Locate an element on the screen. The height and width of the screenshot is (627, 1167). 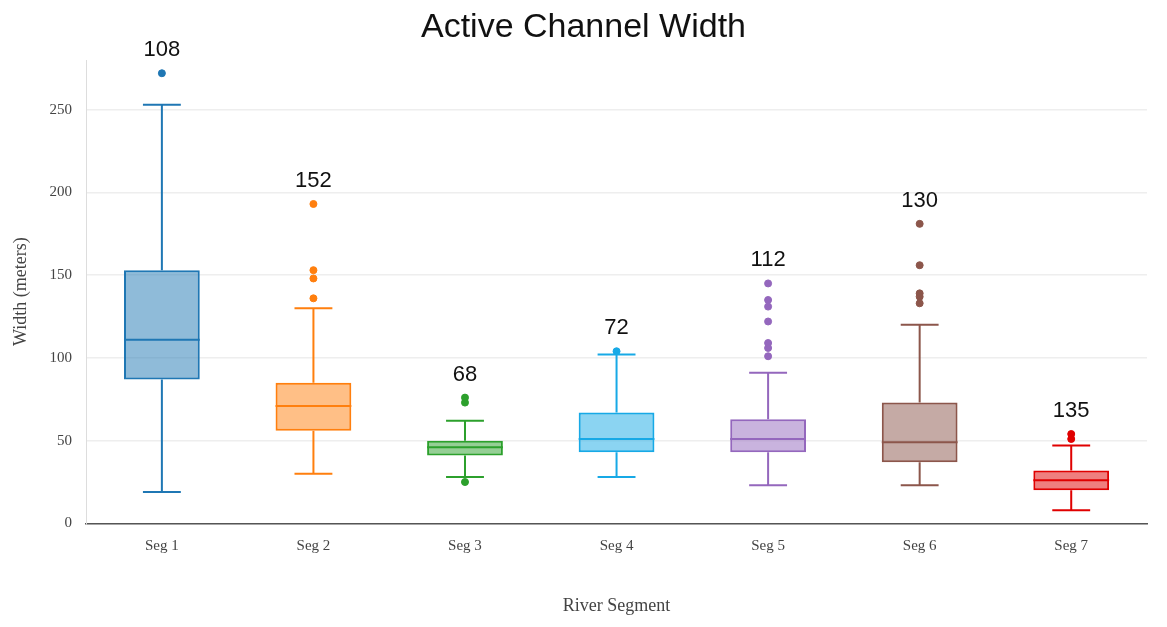
x-tick-label: Seg 2 is located at coordinates (313, 545).